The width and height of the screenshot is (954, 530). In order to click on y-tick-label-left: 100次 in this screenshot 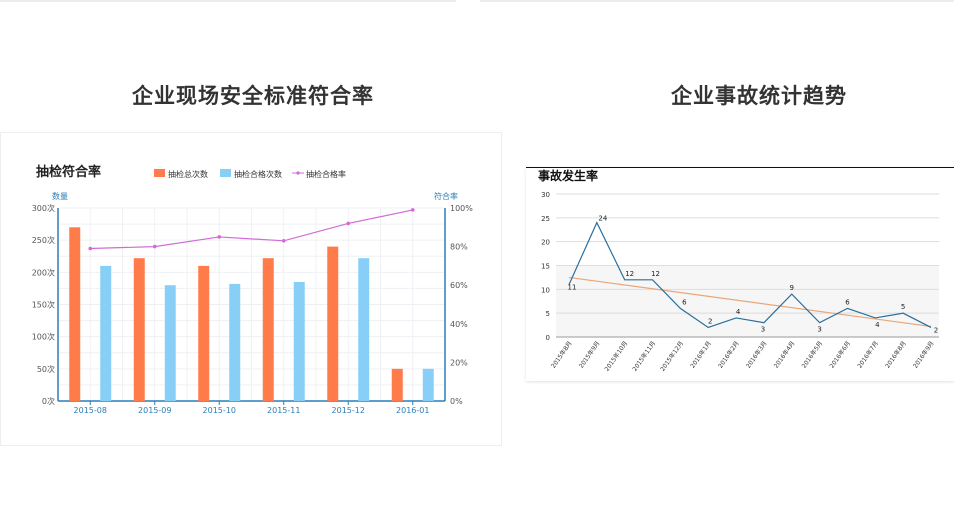, I will do `click(43, 337)`.